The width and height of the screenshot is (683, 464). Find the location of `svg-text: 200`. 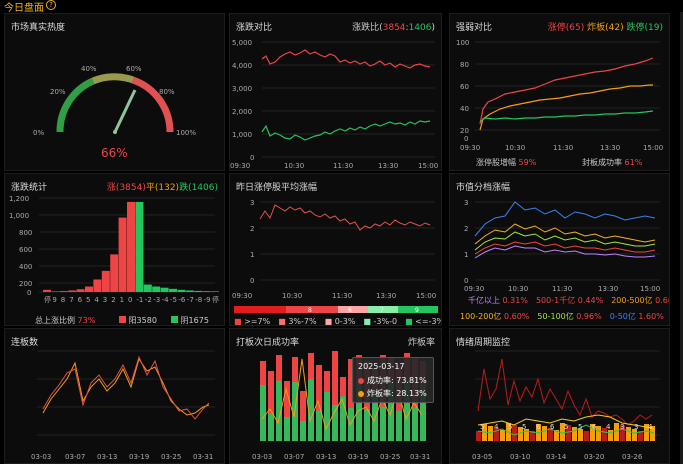

svg-text: 200 is located at coordinates (25, 284).